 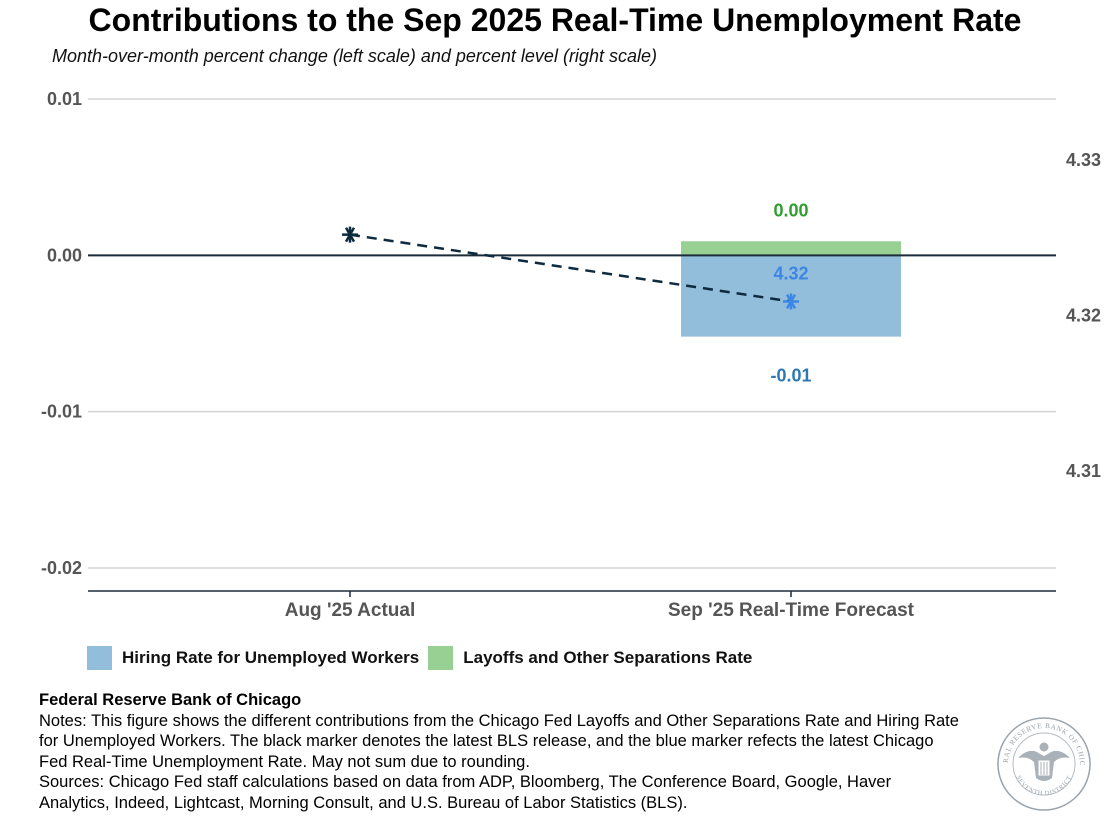 I want to click on bar-layoffs, so click(x=791, y=248).